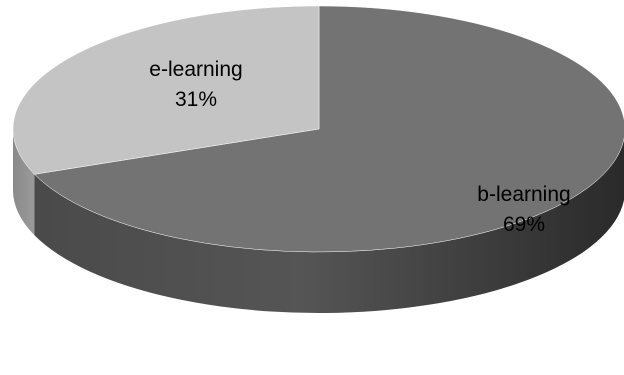  I want to click on pie-slice-label-e-learning: e-learning, so click(195, 69).